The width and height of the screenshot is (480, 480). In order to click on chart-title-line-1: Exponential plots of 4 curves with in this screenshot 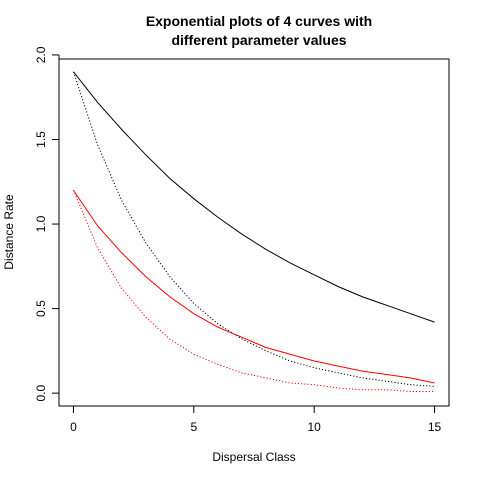, I will do `click(259, 21)`.